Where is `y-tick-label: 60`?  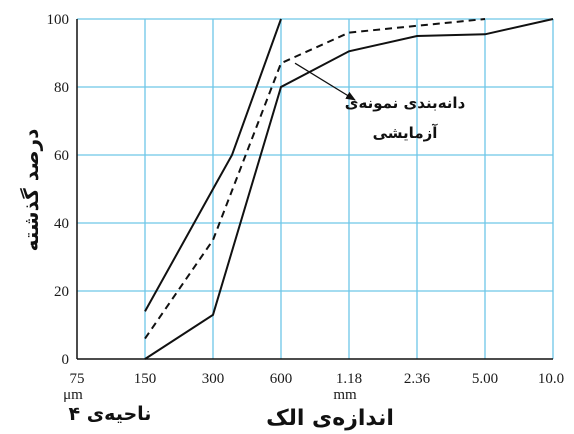 y-tick-label: 60 is located at coordinates (61, 156).